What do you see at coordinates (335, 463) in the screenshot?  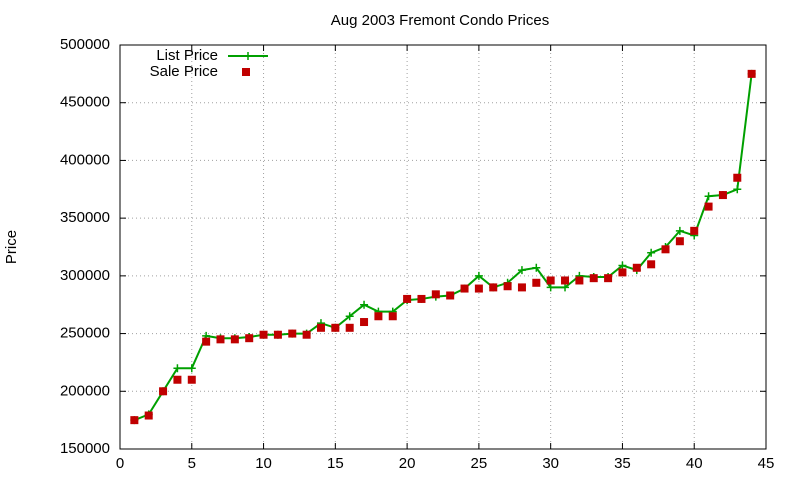 I see `x-tick-label: 15` at bounding box center [335, 463].